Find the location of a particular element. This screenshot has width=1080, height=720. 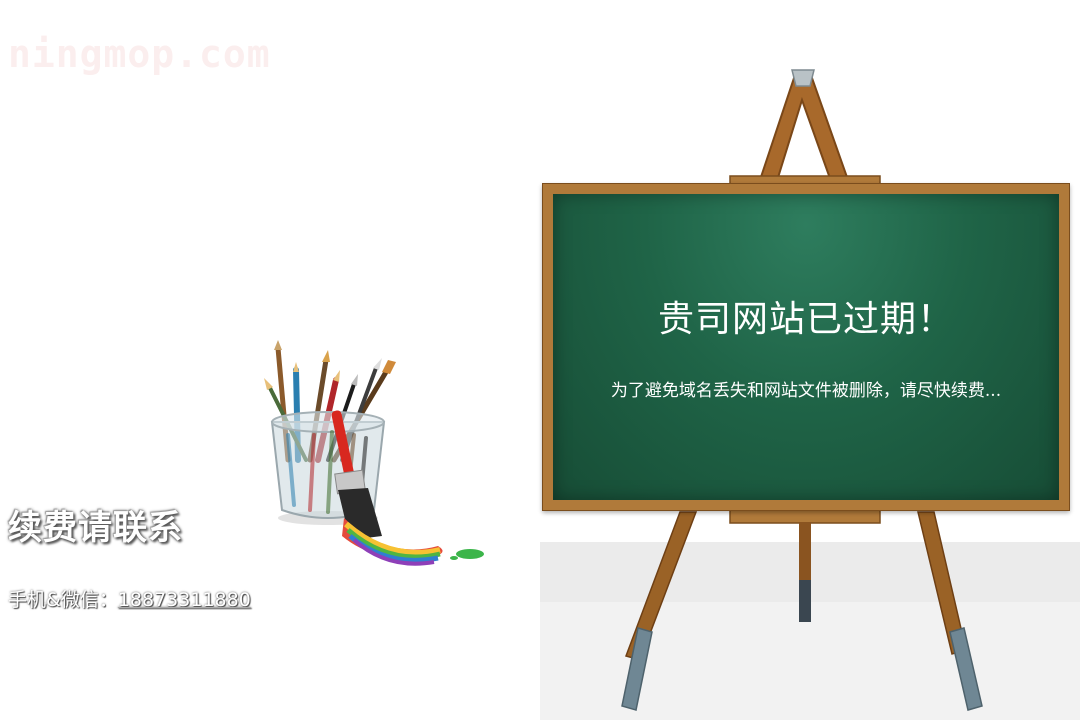

contact-title: 续费请联系 is located at coordinates (95, 528).